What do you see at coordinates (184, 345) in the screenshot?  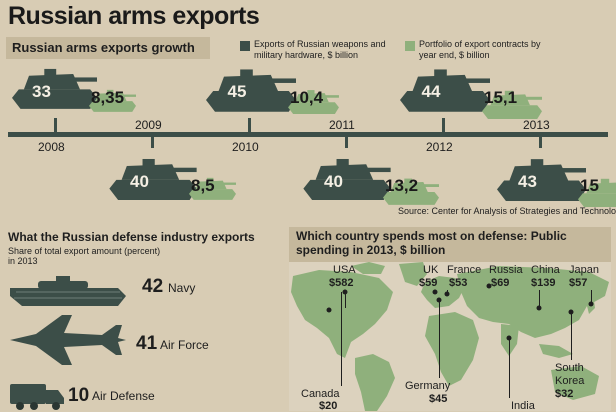 I see `air-force-label: Air Force` at bounding box center [184, 345].